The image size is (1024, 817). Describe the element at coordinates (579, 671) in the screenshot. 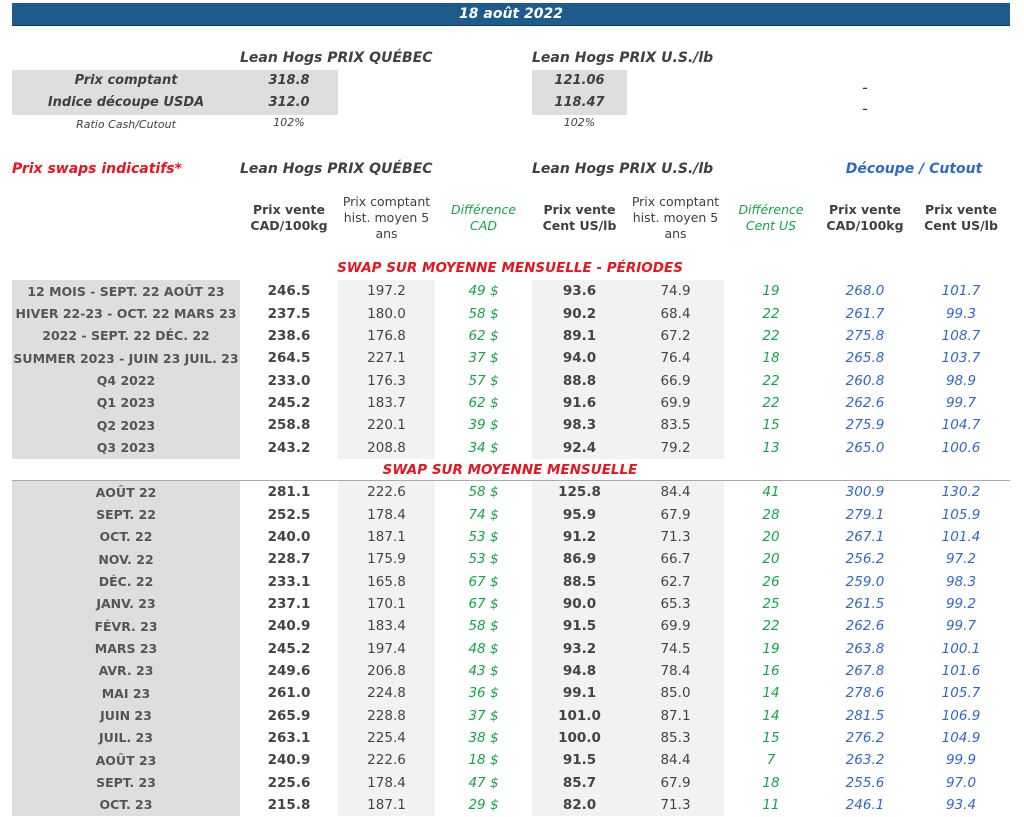

I see `cell: 94.8` at that location.